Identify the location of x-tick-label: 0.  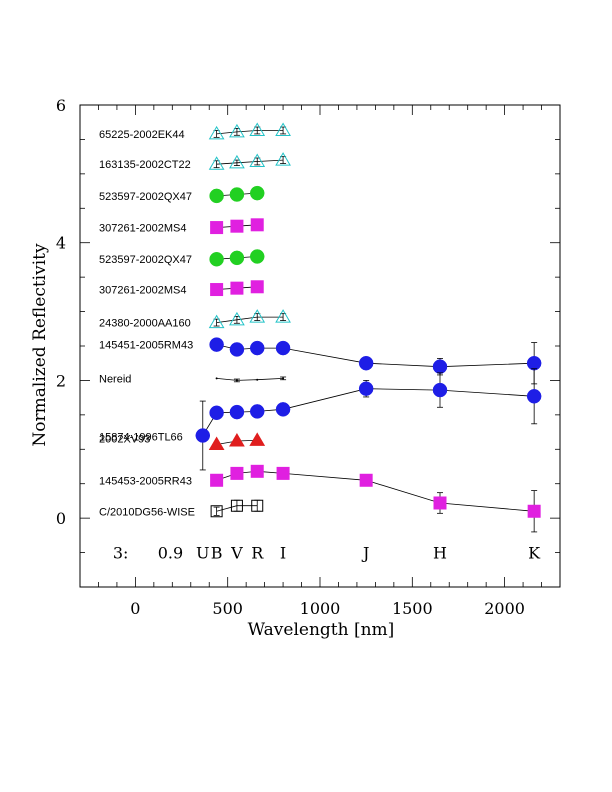
(135, 608).